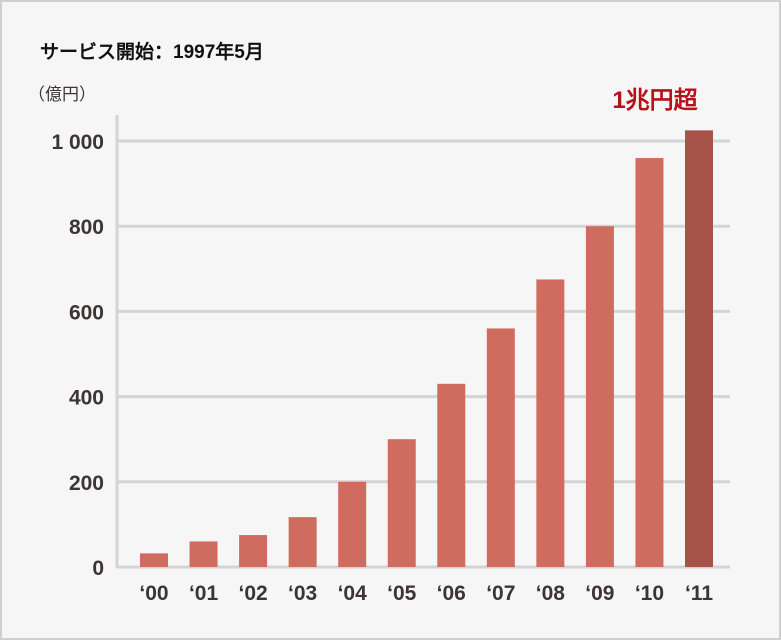  Describe the element at coordinates (353, 593) in the screenshot. I see `x-tick-label: ‘04` at that location.